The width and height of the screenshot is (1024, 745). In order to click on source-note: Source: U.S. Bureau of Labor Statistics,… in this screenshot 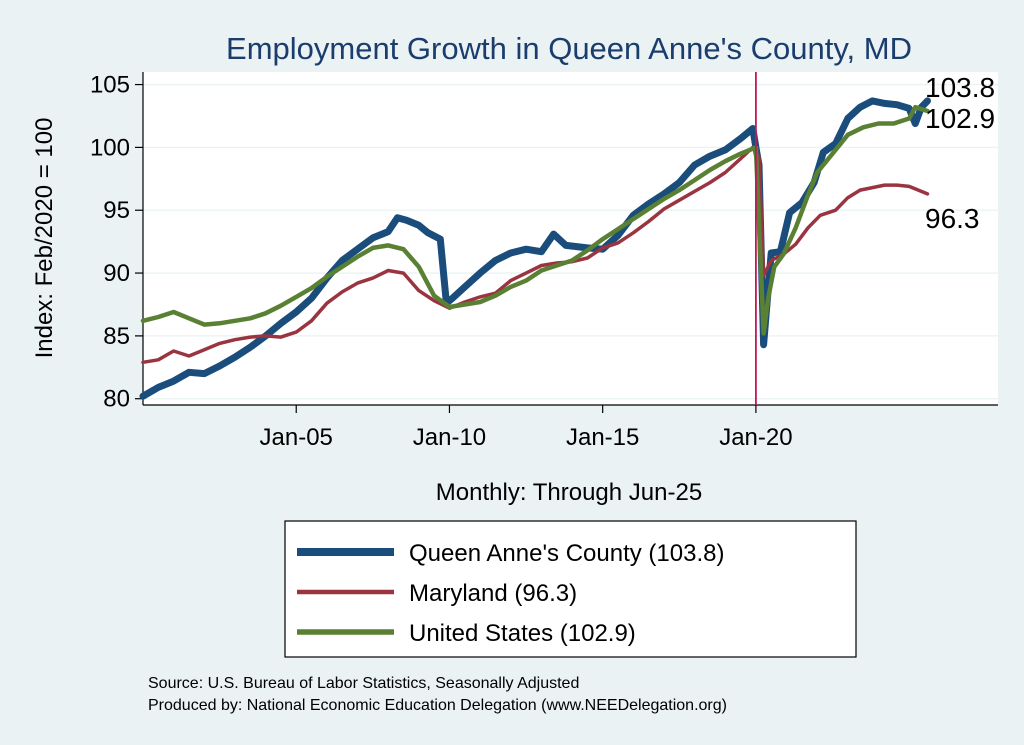, I will do `click(363, 683)`.